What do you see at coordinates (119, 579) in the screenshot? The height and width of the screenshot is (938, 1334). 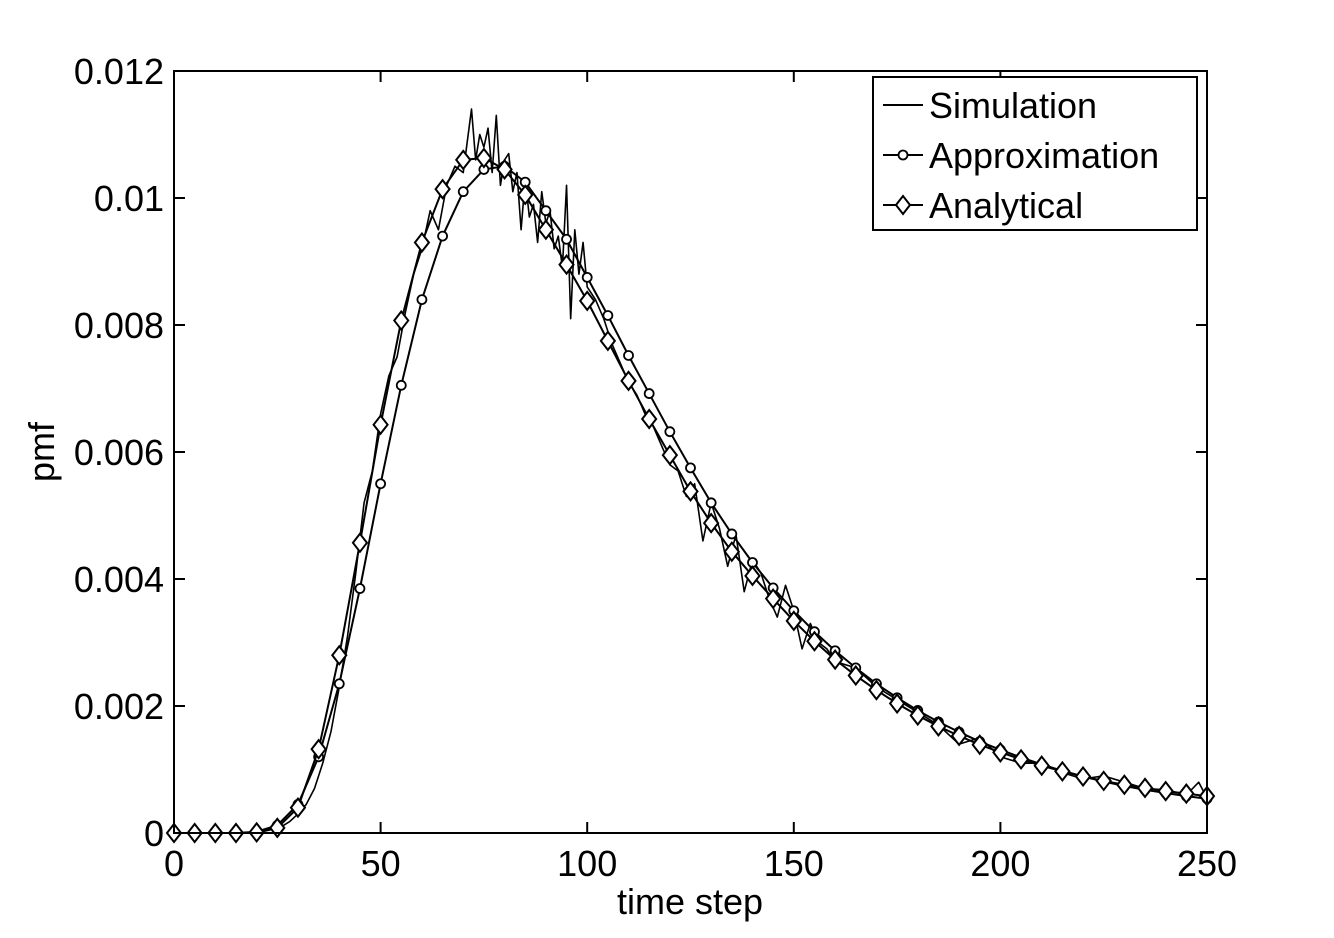 I see `y-tick-label: 0.004` at bounding box center [119, 579].